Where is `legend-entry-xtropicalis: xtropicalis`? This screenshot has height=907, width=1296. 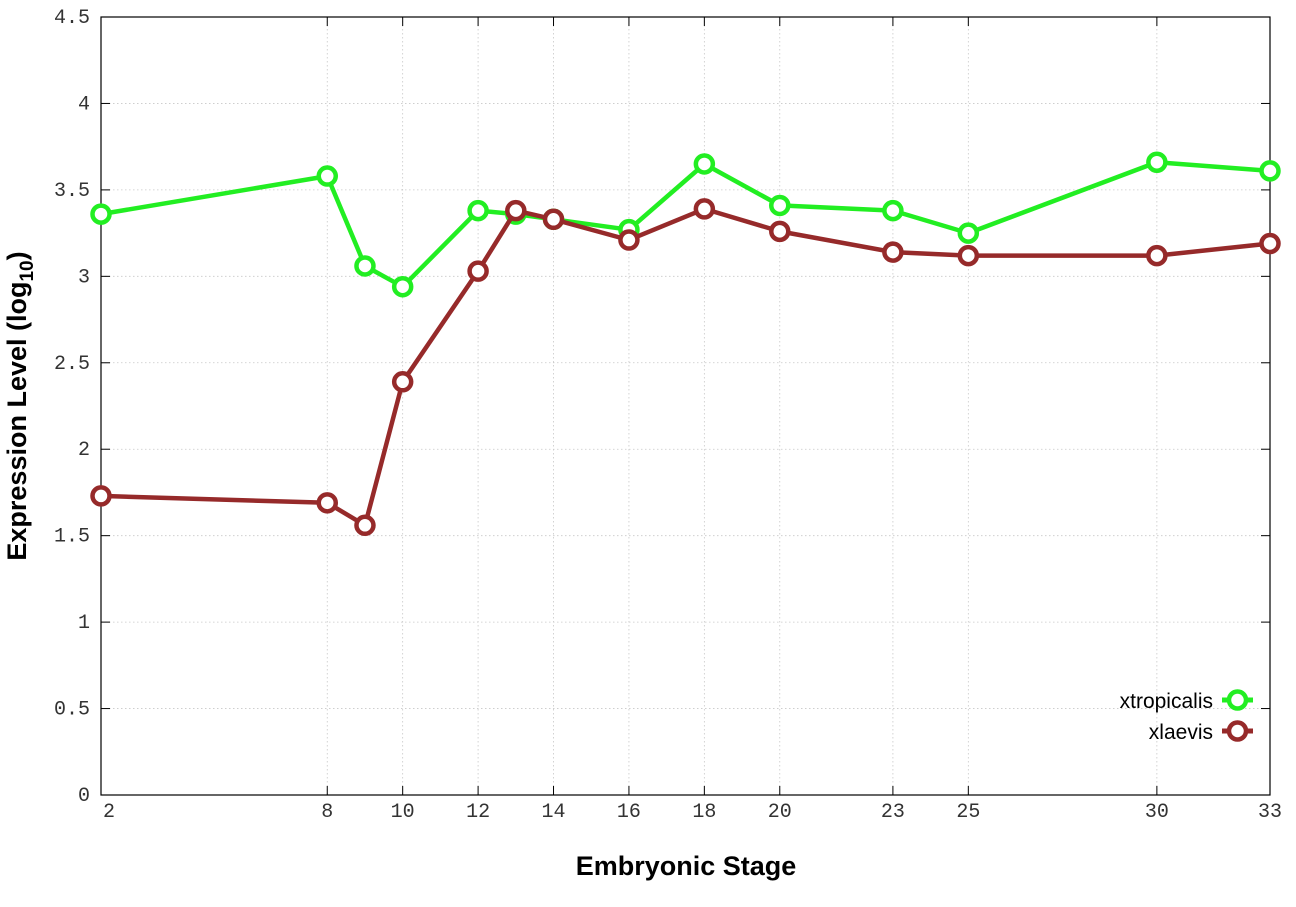
legend-entry-xtropicalis: xtropicalis is located at coordinates (1186, 701).